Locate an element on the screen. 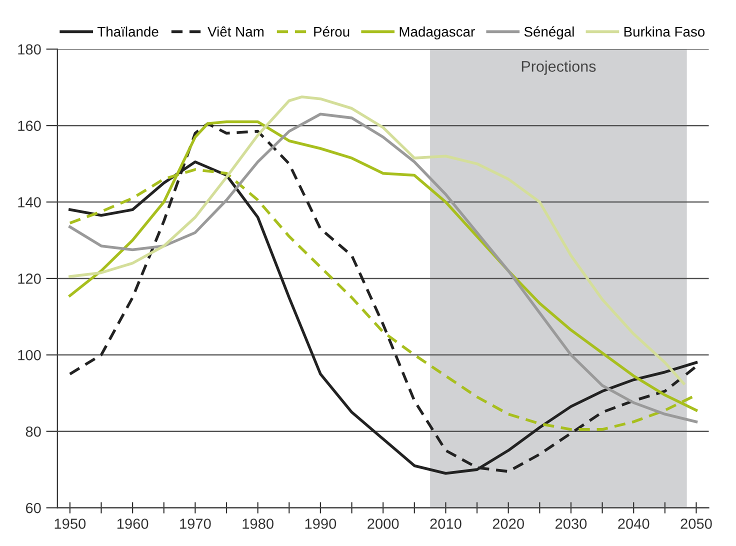 Image resolution: width=736 pixels, height=546 pixels. x-tick-label: 2010 is located at coordinates (446, 523).